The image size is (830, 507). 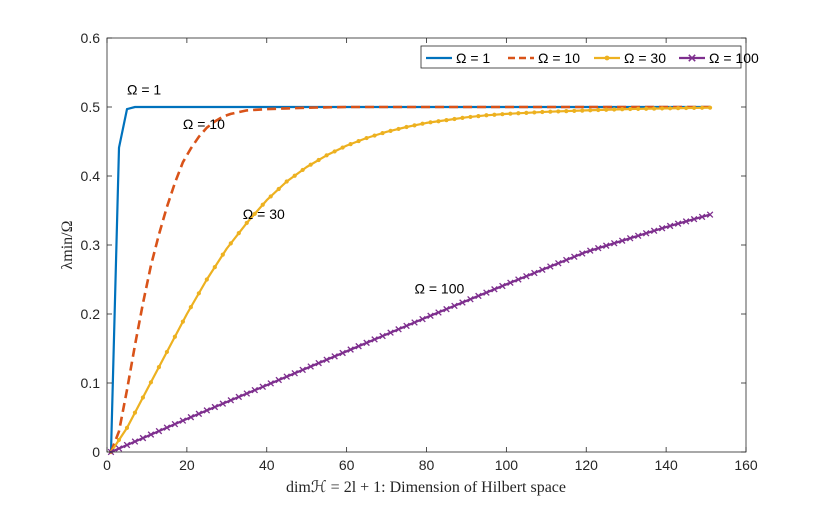 What do you see at coordinates (458, 58) in the screenshot?
I see `legend-item: Ω = 1` at bounding box center [458, 58].